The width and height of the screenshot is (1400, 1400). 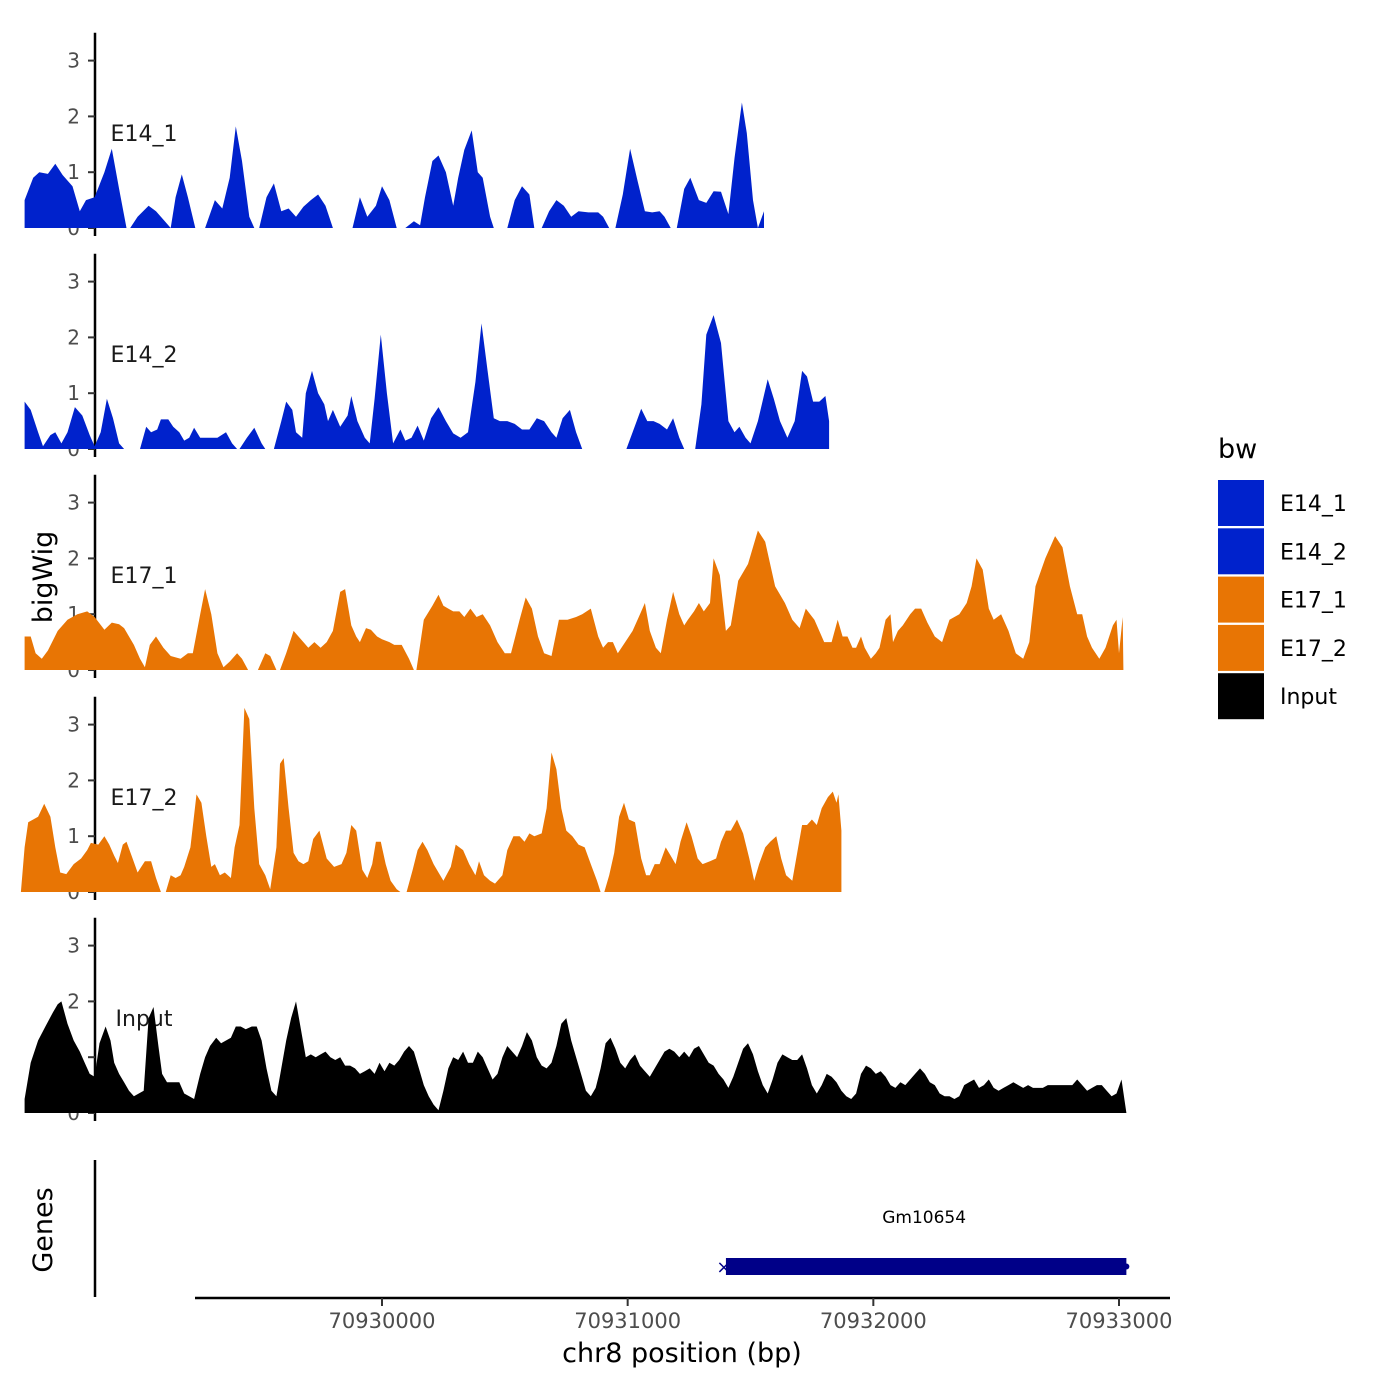 What do you see at coordinates (382, 1321) in the screenshot?
I see `x-tick-label-70930000: 70930000` at bounding box center [382, 1321].